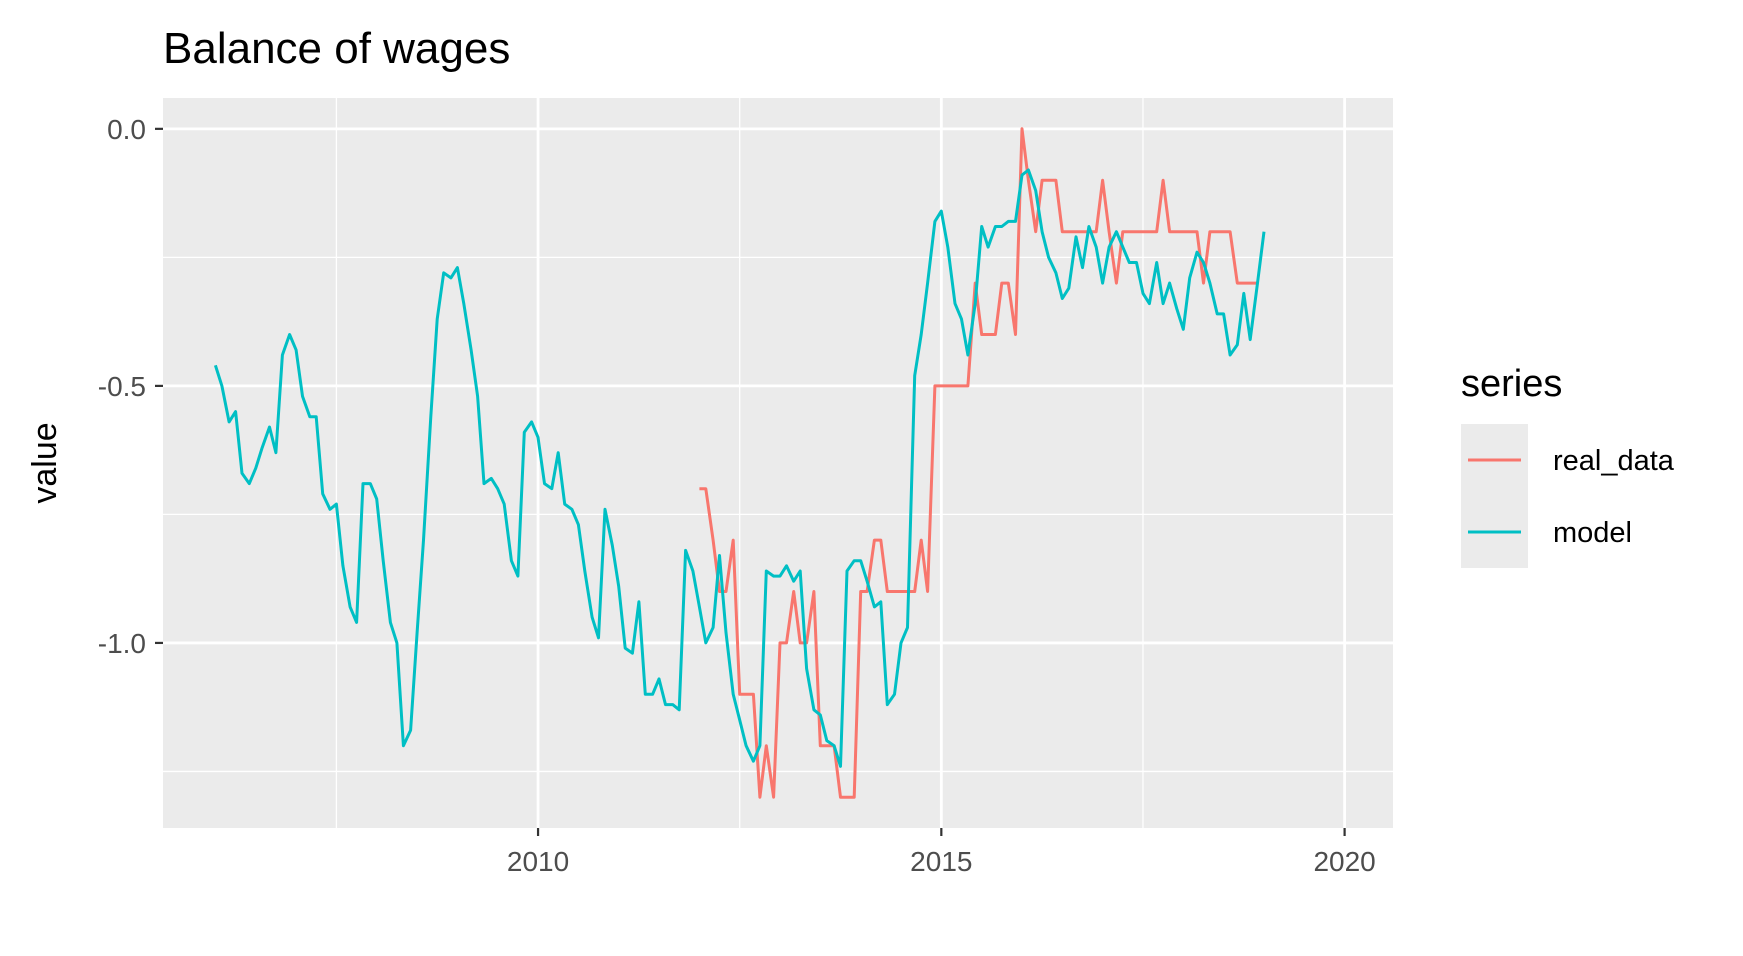 Image resolution: width=1743 pixels, height=956 pixels. I want to click on y-tick-label: -1.0, so click(122, 643).